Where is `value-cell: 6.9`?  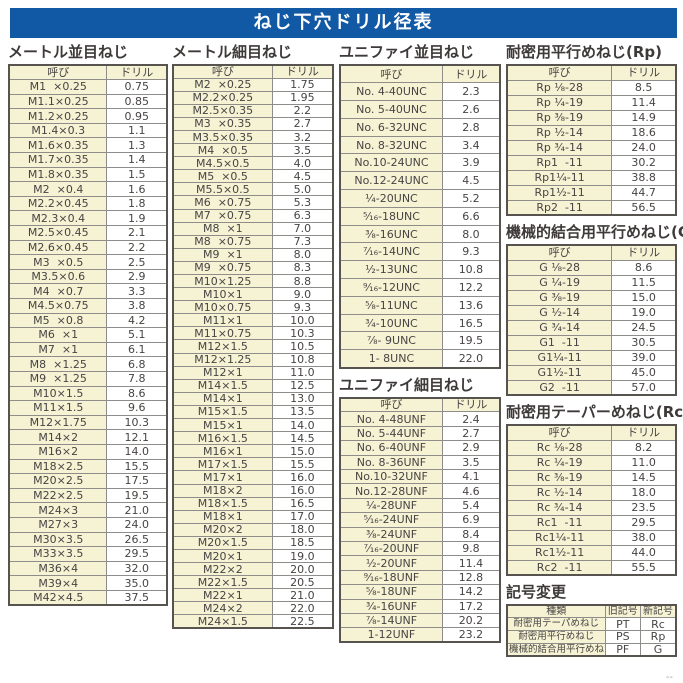
value-cell: 6.9 is located at coordinates (471, 520).